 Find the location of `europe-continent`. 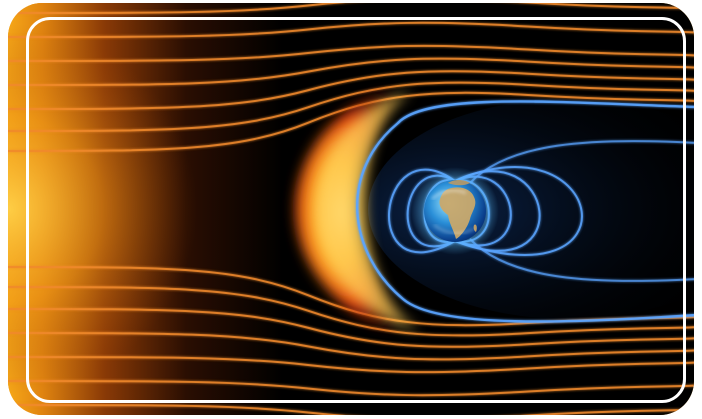

europe-continent is located at coordinates (459, 183).